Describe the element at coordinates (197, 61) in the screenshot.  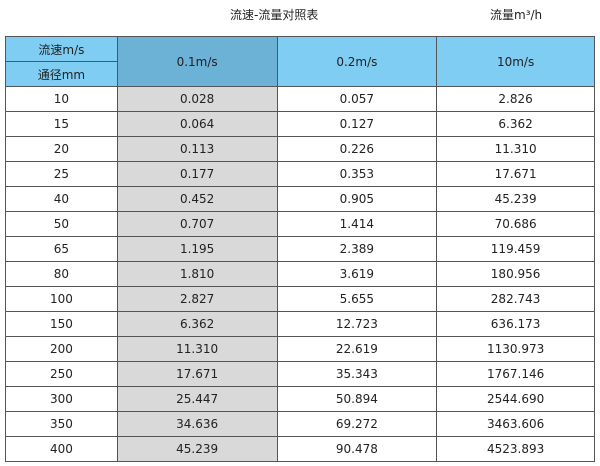
I see `column-header: 0.1m/s` at that location.